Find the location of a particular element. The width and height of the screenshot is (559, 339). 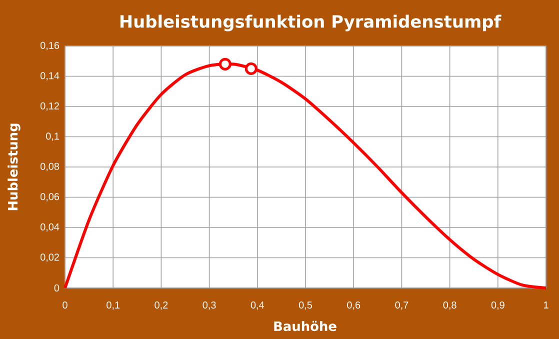

chart-title: Hubleistungsfunktion Pyramidenstumpf is located at coordinates (311, 23).